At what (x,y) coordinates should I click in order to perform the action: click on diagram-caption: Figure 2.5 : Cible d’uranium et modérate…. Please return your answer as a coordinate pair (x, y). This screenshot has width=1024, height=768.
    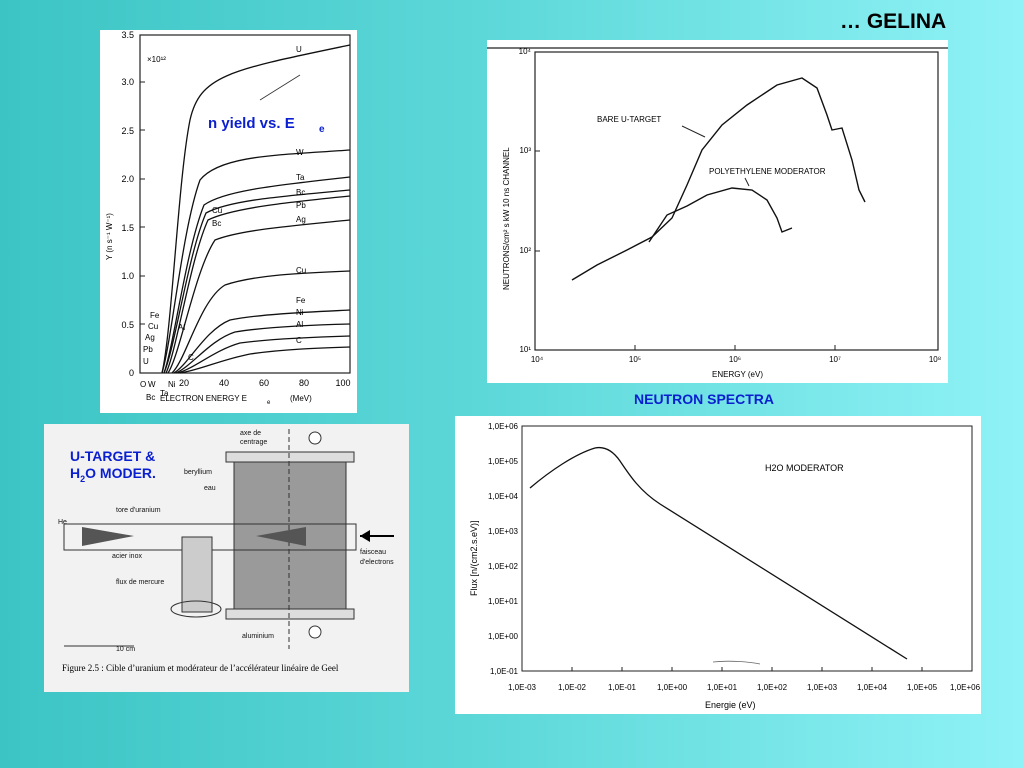
    Looking at the image, I should click on (200, 668).